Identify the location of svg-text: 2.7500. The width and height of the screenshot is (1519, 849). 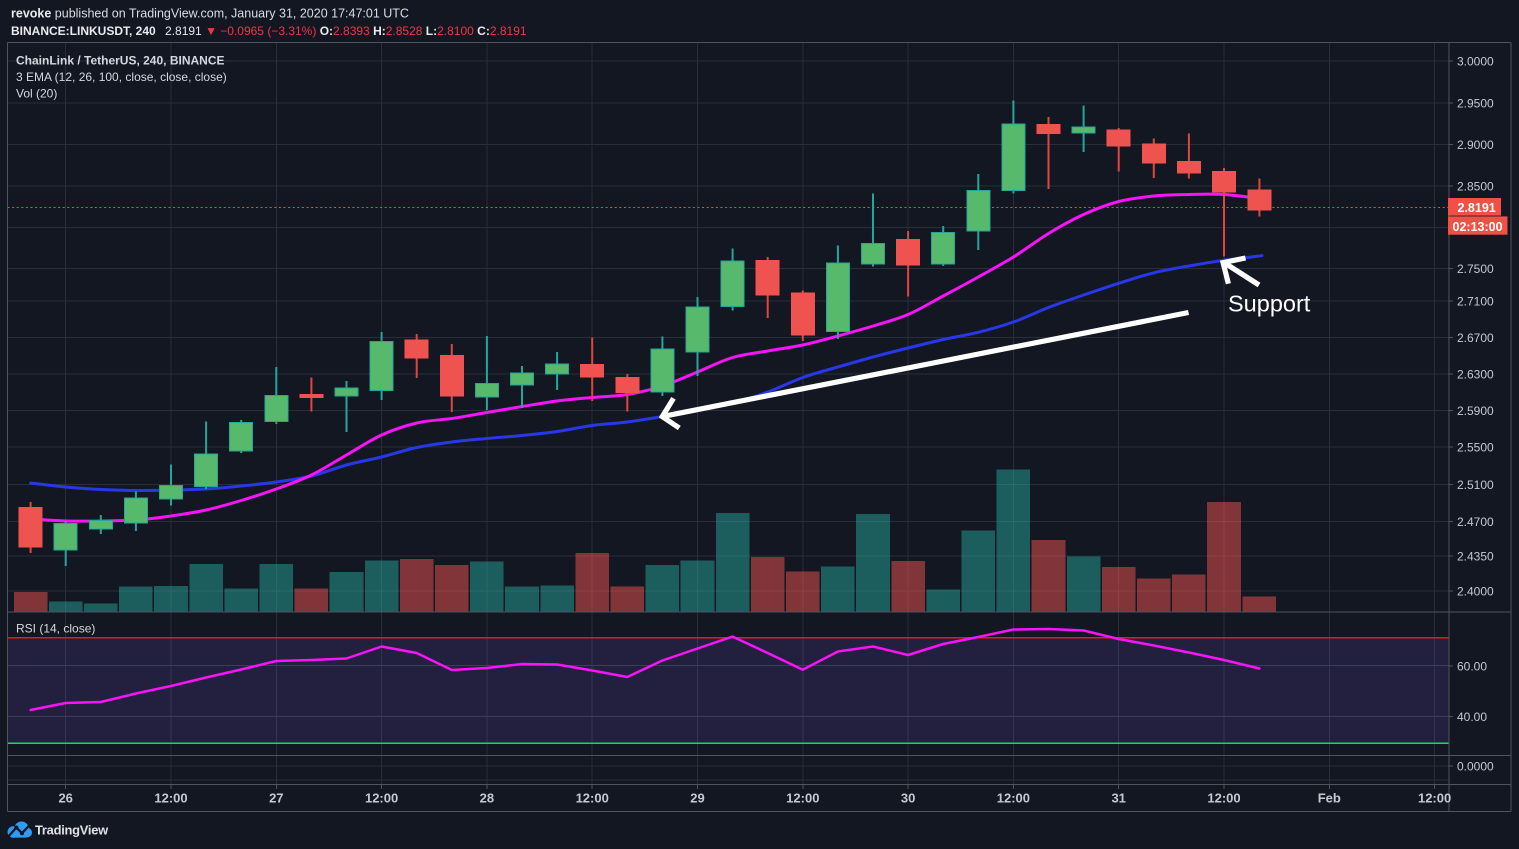
(1475, 269).